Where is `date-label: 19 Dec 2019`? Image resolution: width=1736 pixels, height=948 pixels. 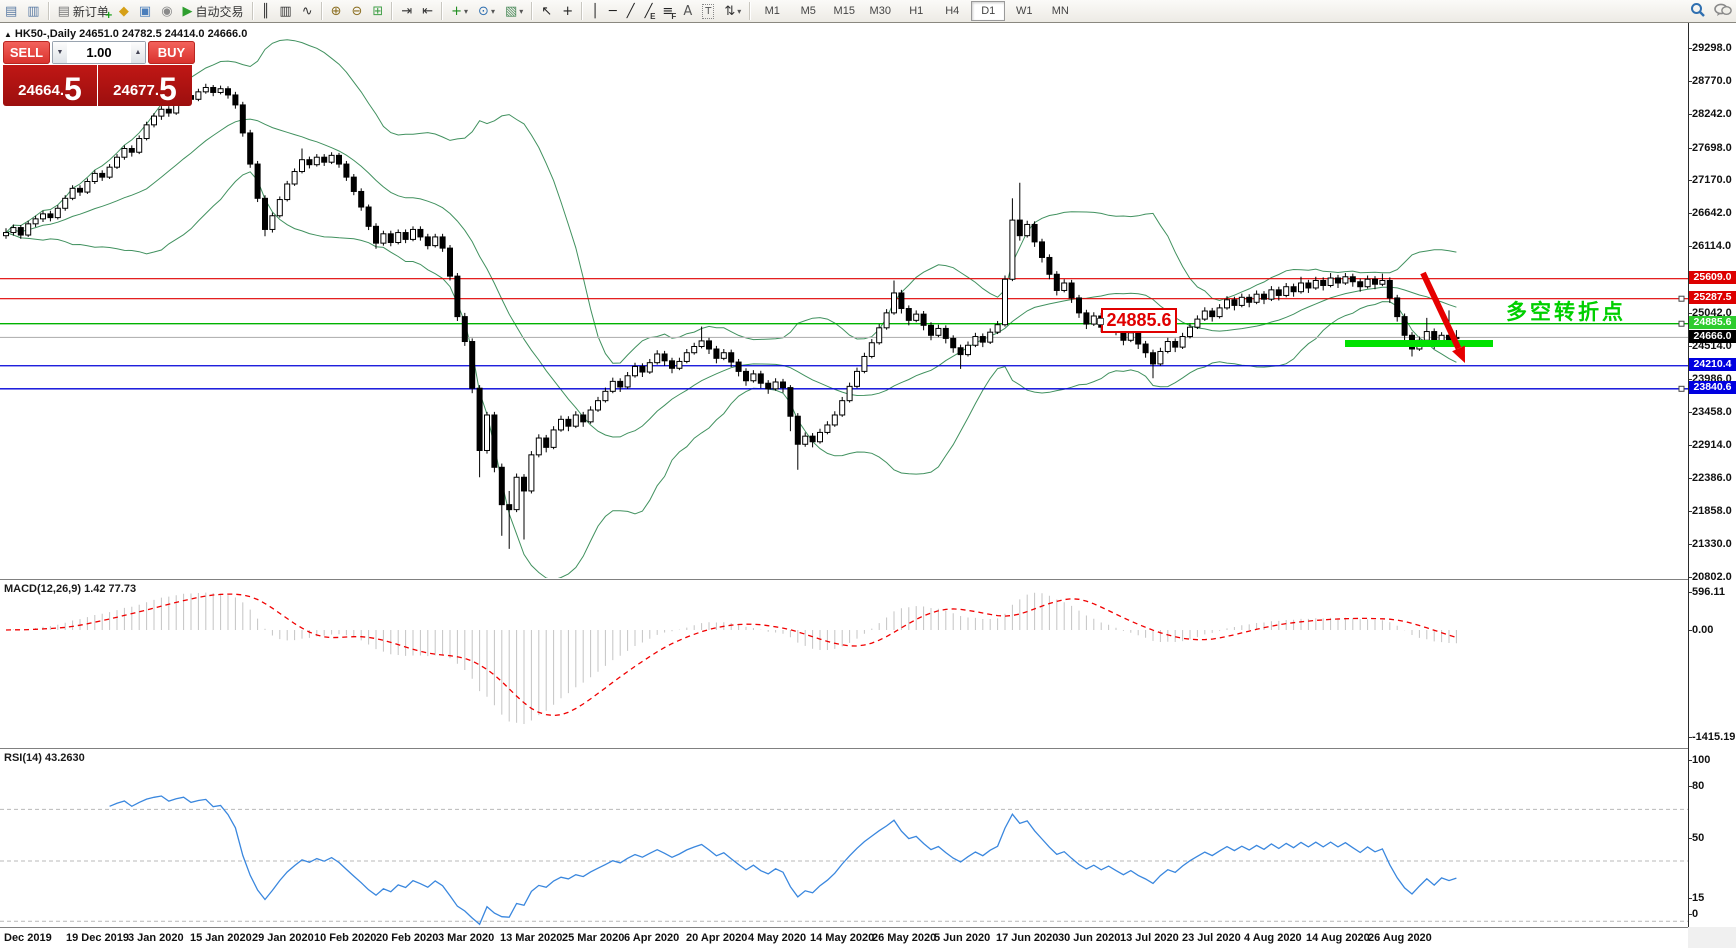
date-label: 19 Dec 2019 is located at coordinates (97, 938).